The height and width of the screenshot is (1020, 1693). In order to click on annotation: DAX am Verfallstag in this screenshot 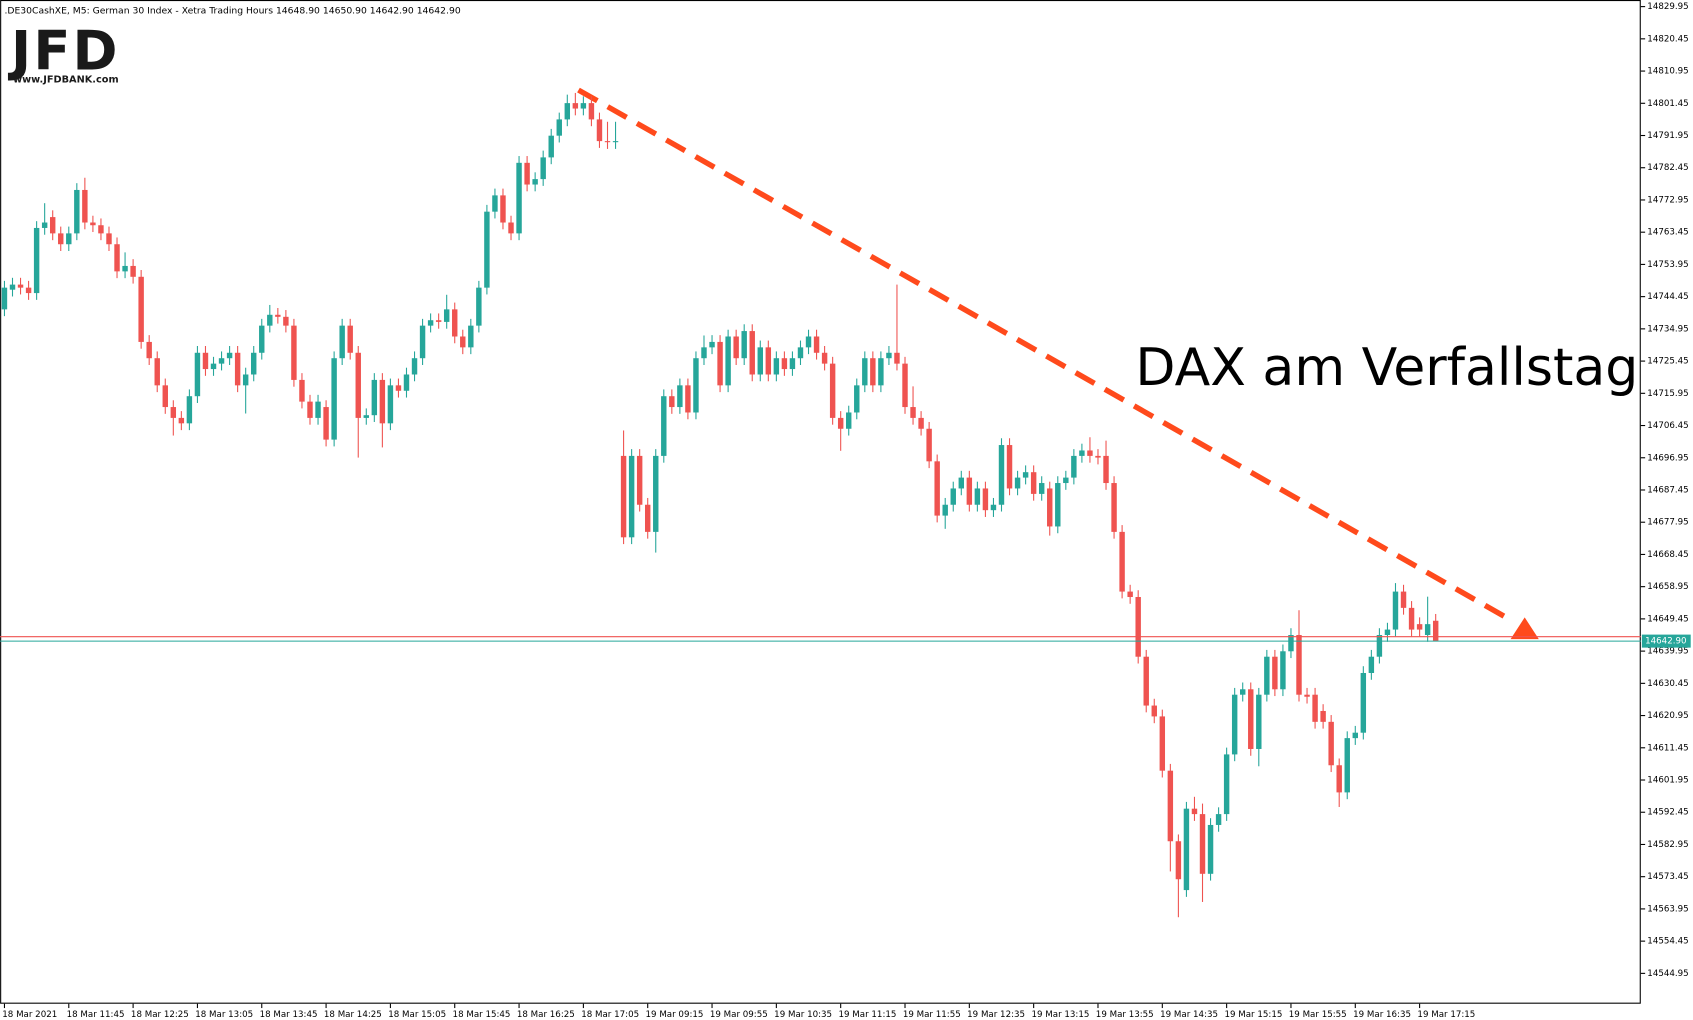, I will do `click(1386, 368)`.